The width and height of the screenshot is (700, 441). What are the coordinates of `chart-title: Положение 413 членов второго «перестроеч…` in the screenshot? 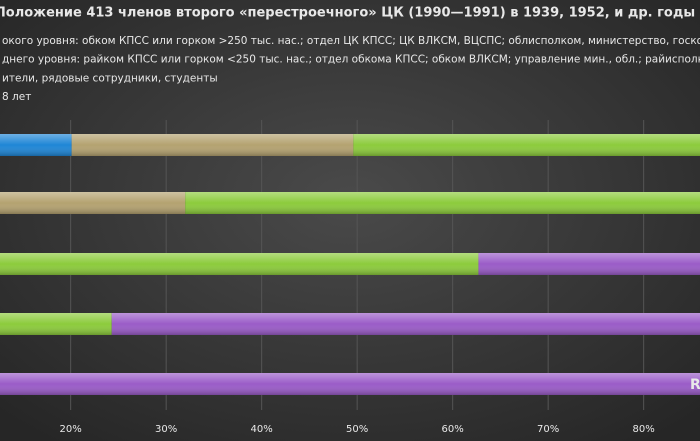 It's located at (347, 13).